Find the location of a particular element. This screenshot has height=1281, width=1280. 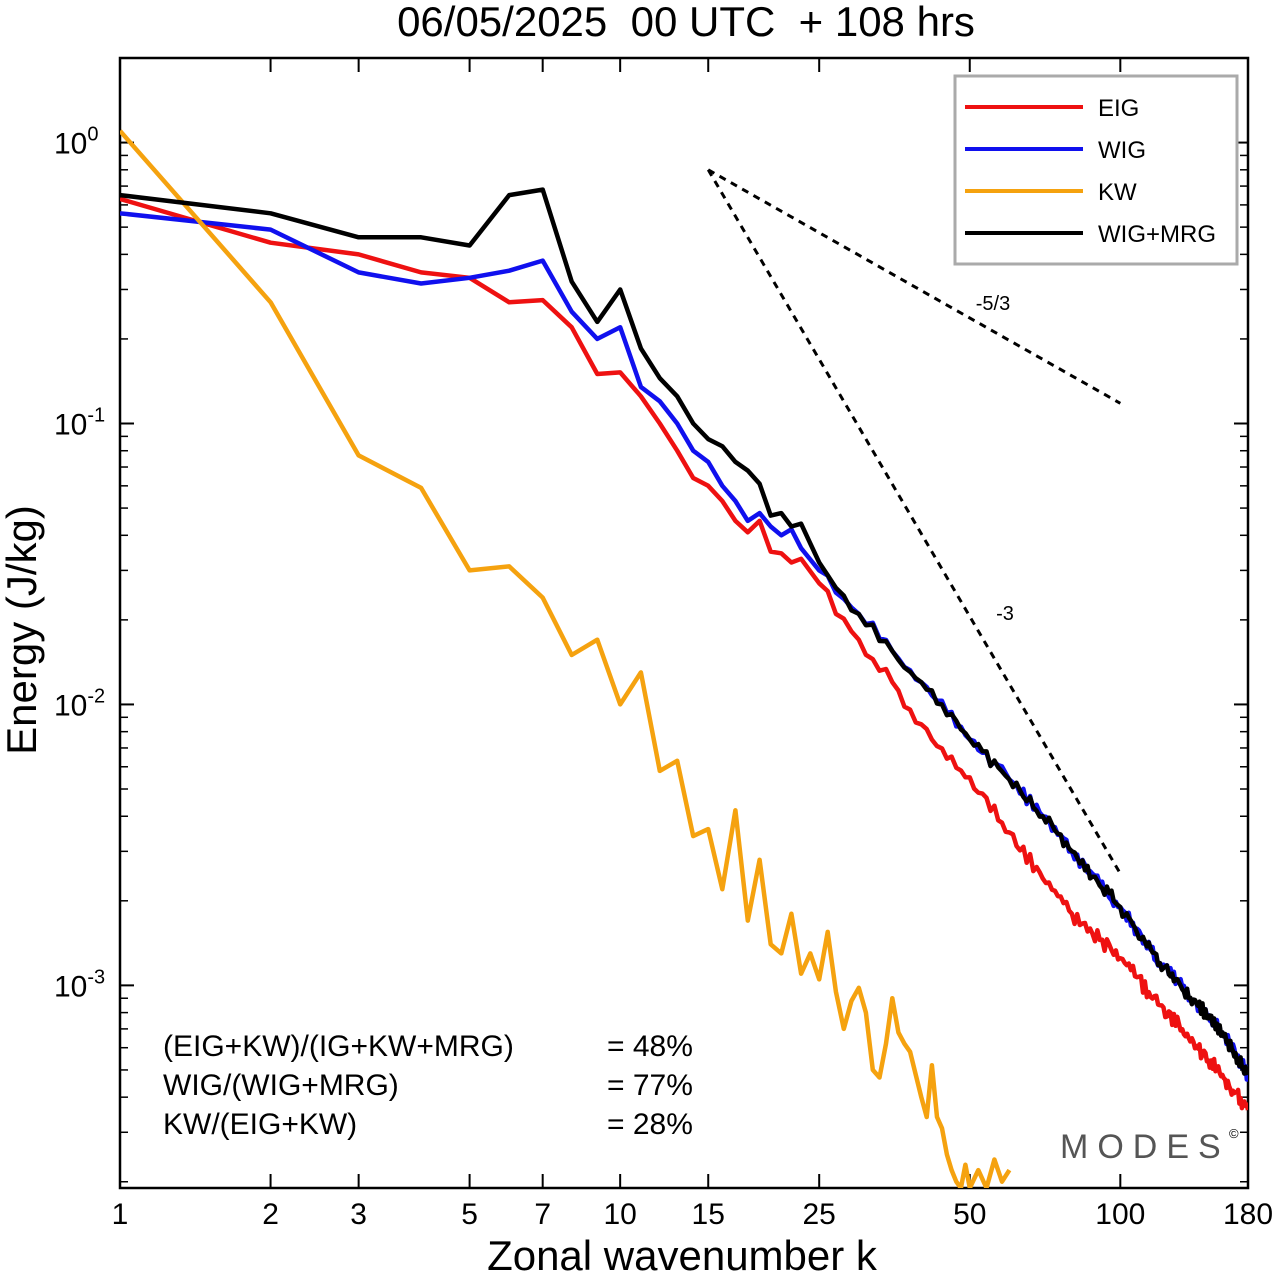

stat-value: = 48% is located at coordinates (650, 1046).